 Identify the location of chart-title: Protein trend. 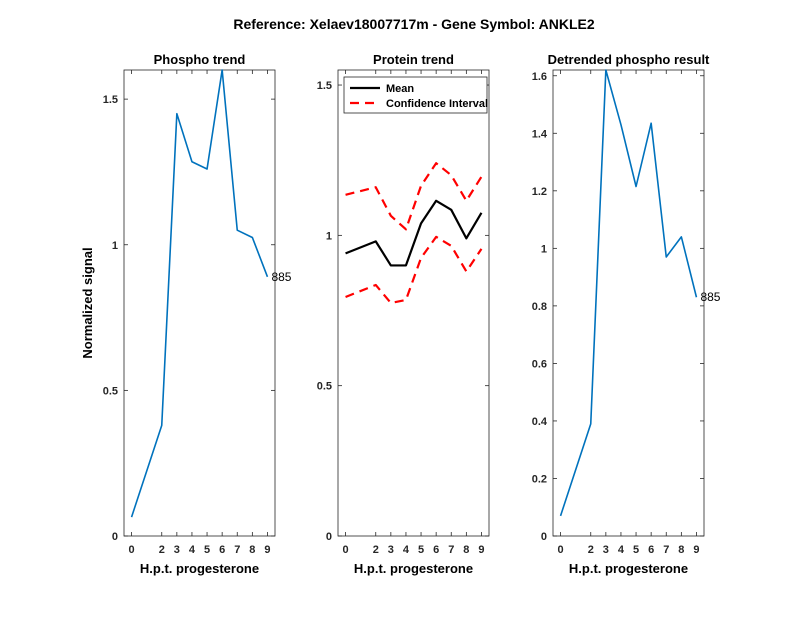
(413, 59).